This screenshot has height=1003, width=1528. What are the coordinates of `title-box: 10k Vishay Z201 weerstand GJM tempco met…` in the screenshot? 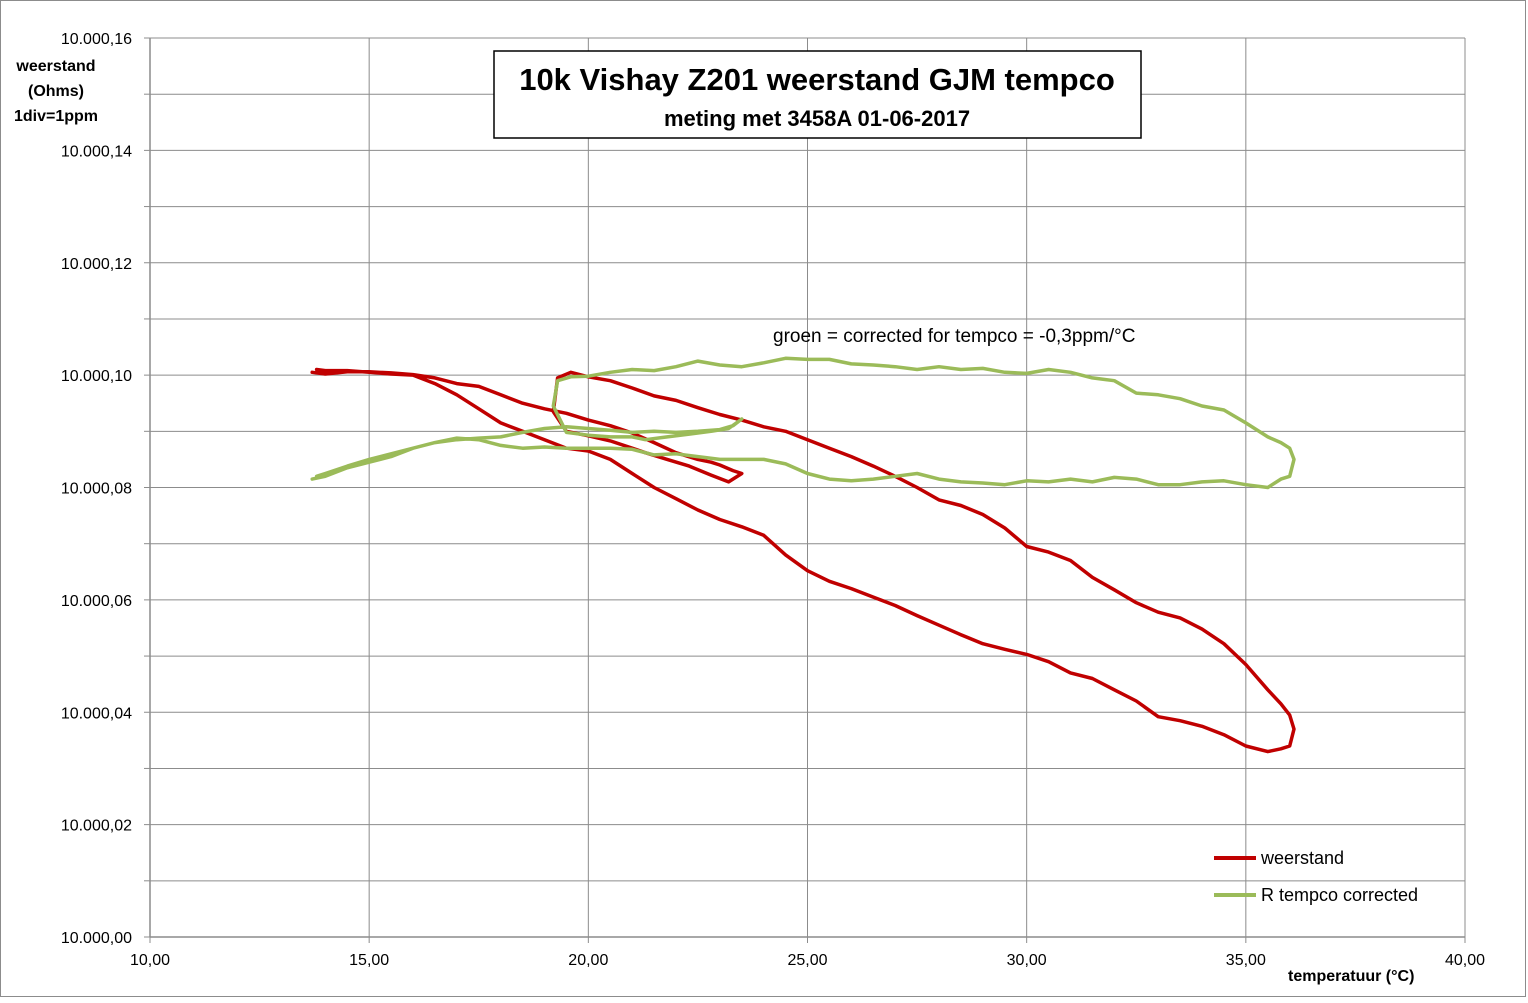 It's located at (817, 94).